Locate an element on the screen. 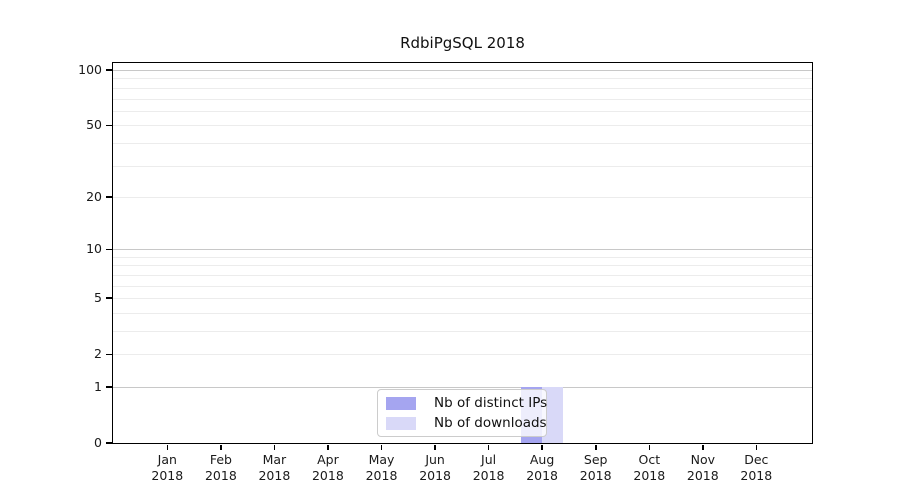 Image resolution: width=900 pixels, height=500 pixels. y-tick-label-2: 2 is located at coordinates (98, 354).